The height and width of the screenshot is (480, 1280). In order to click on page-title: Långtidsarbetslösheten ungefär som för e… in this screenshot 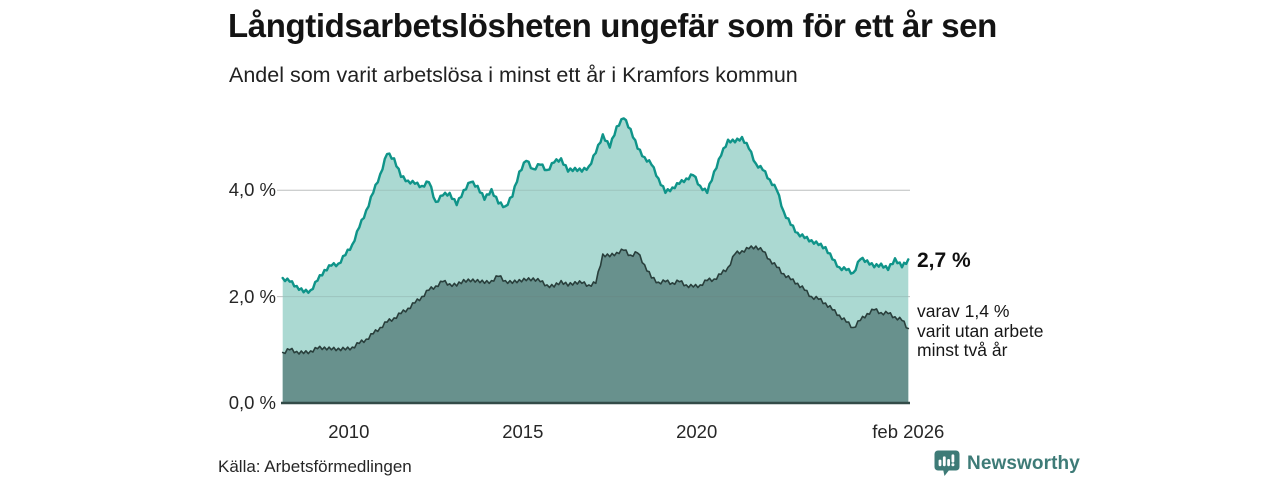, I will do `click(612, 25)`.